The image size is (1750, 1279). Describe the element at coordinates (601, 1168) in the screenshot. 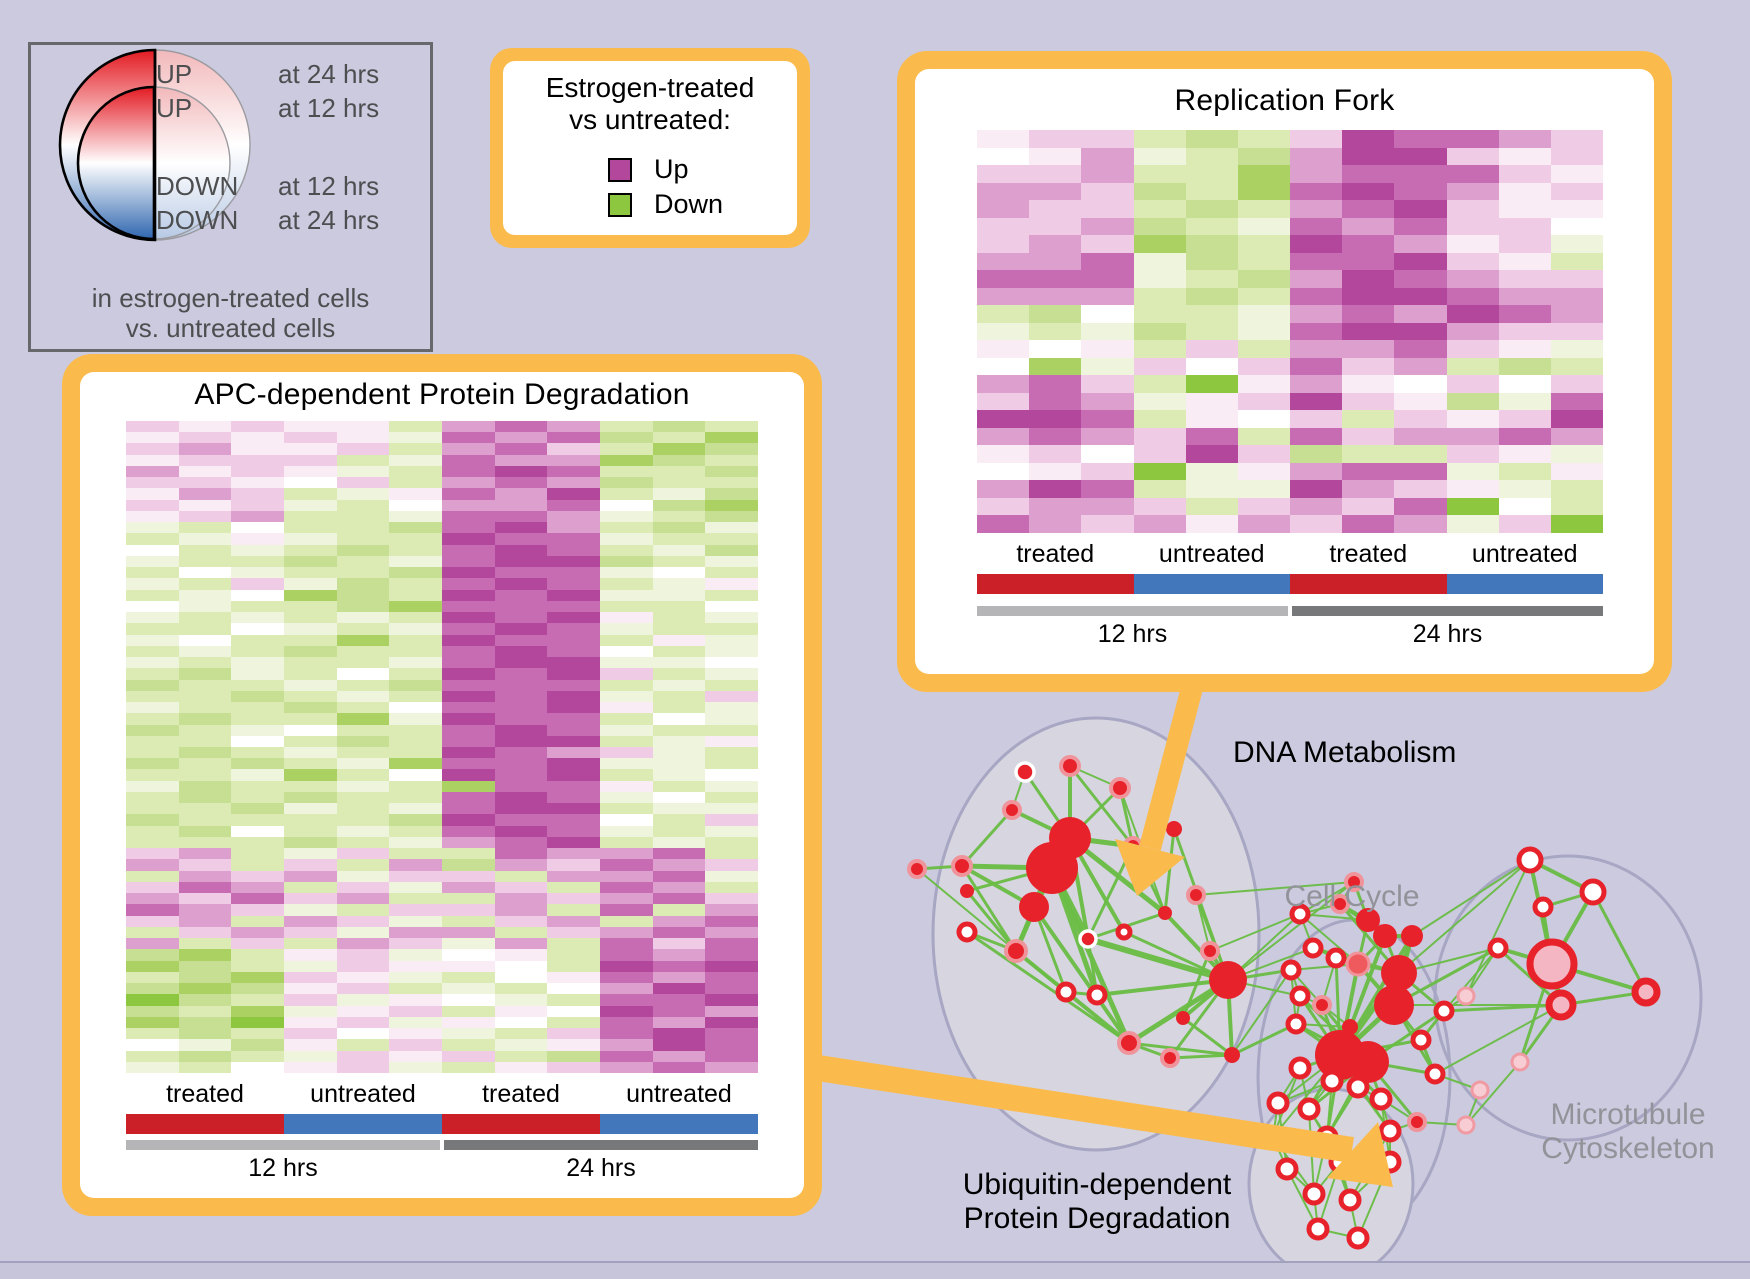

I see `time-label: 24 hrs` at that location.